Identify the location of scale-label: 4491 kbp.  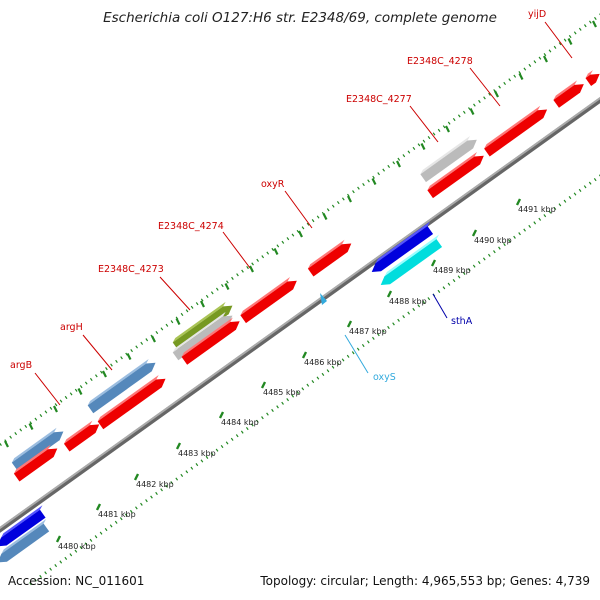
(537, 209).